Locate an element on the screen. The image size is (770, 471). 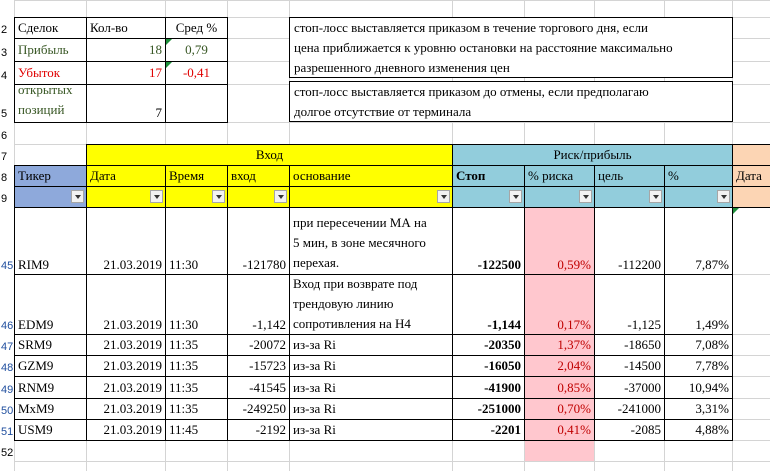
cell-risk-pct: 0,59% is located at coordinates (574, 264).